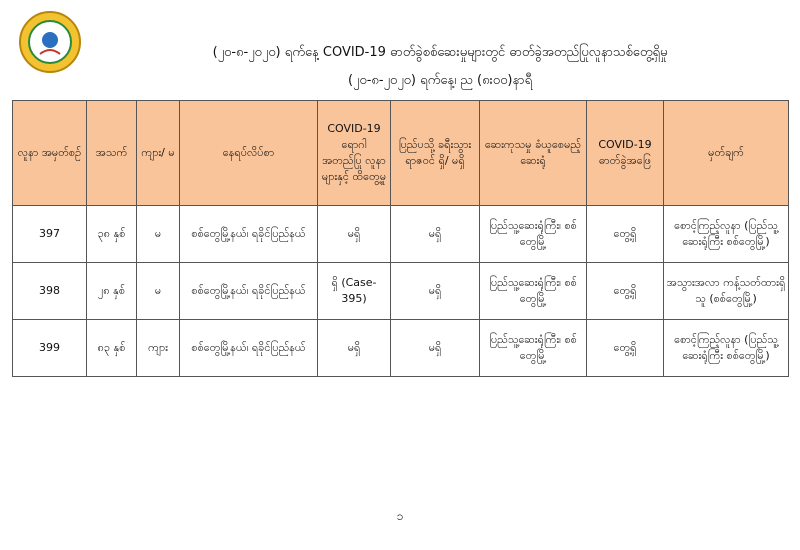 The height and width of the screenshot is (550, 800). What do you see at coordinates (49, 153) in the screenshot?
I see `col-serial: လူနာ အမှတ်စဉ်` at bounding box center [49, 153].